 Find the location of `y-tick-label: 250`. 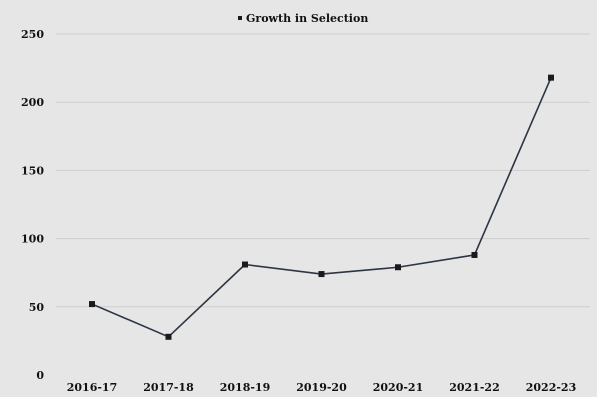

y-tick-label: 250 is located at coordinates (32, 34).